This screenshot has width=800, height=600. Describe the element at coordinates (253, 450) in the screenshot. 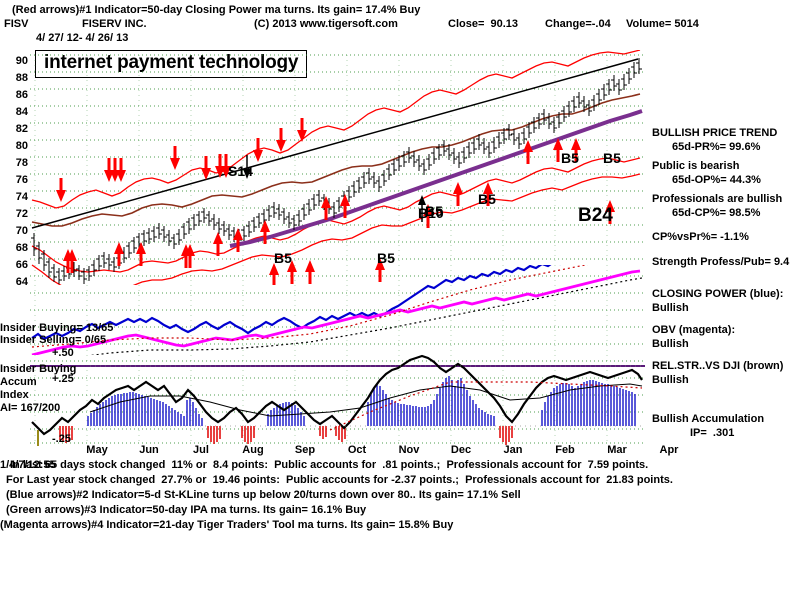

I see `month-label: Aug` at that location.